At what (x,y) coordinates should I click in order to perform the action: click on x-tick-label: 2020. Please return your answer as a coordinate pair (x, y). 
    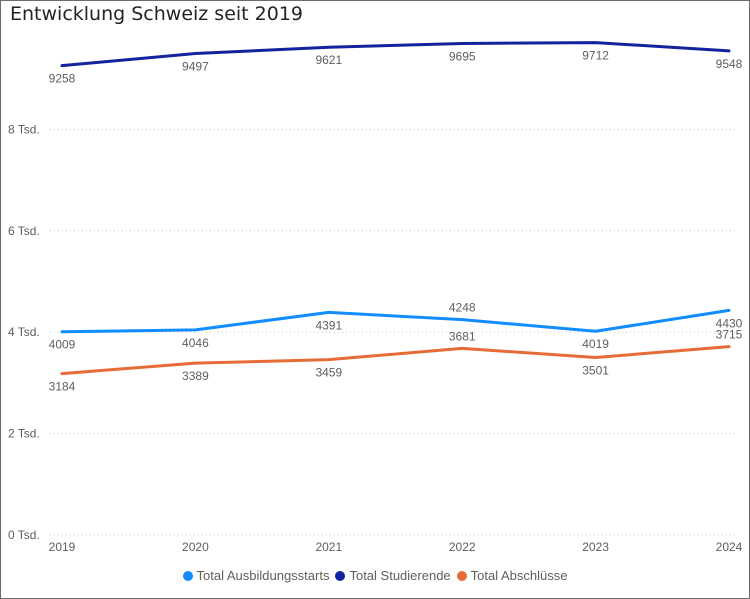
    Looking at the image, I should click on (195, 547).